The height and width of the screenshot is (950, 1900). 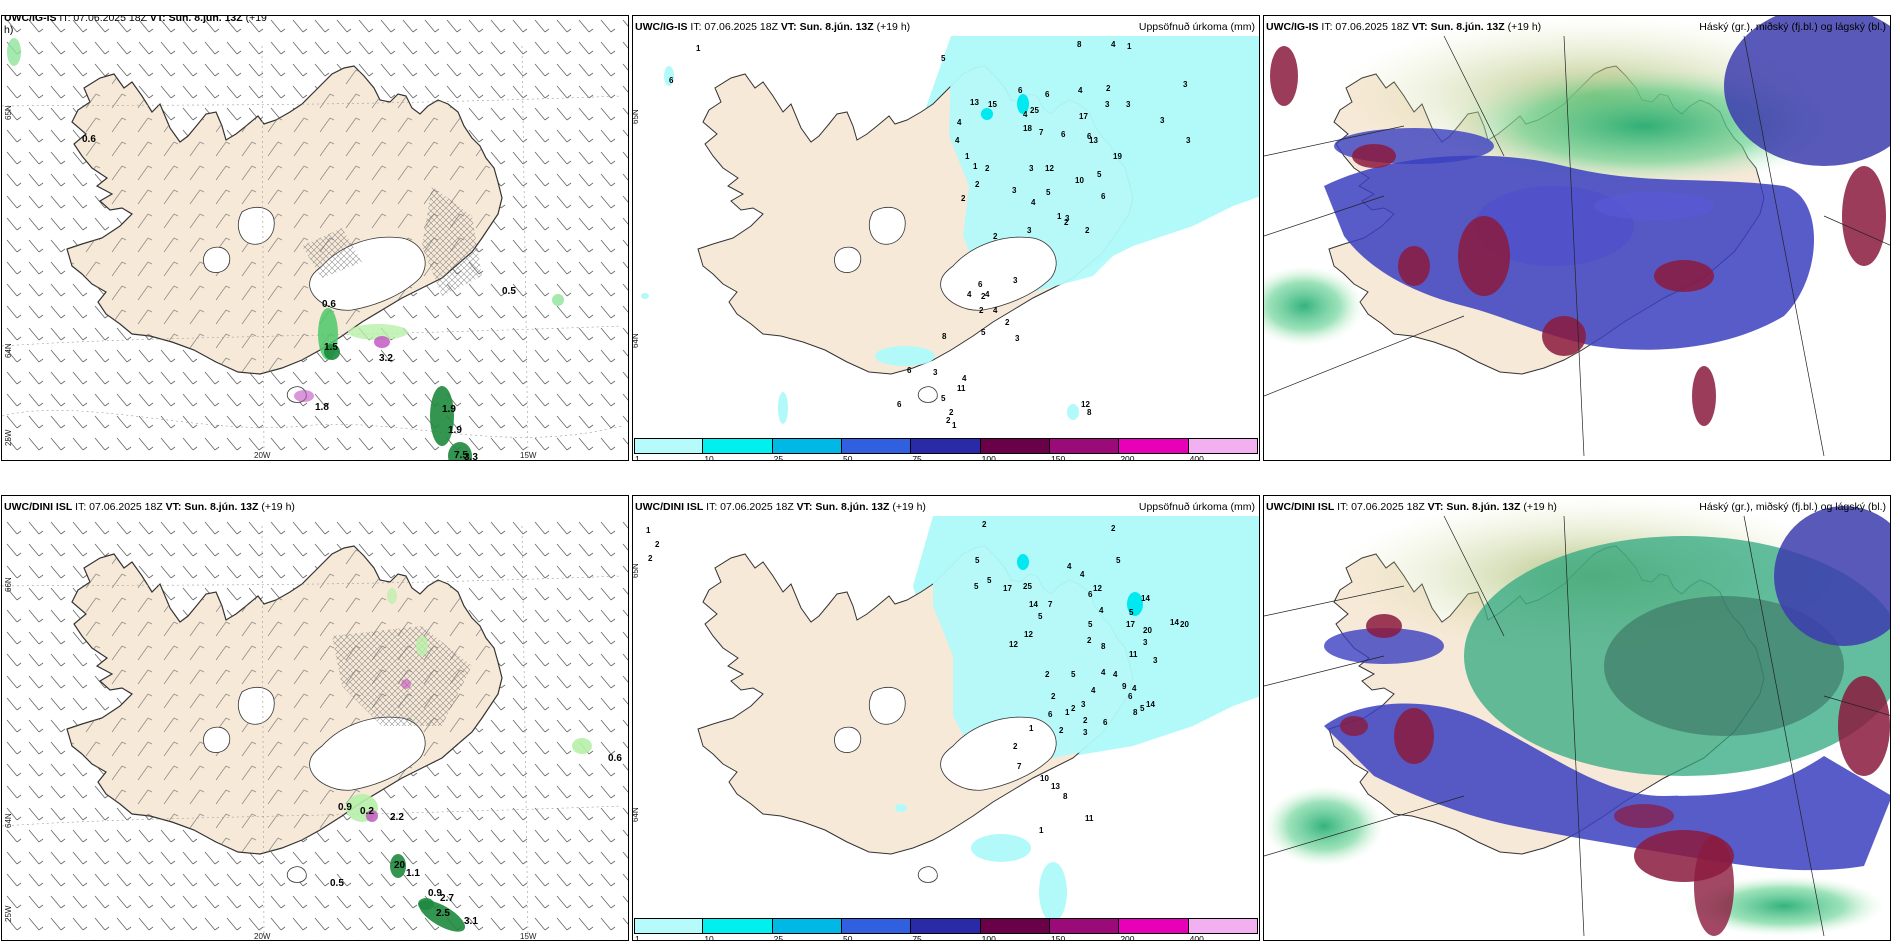 I want to click on map-value-label: 0.6, so click(x=329, y=304).